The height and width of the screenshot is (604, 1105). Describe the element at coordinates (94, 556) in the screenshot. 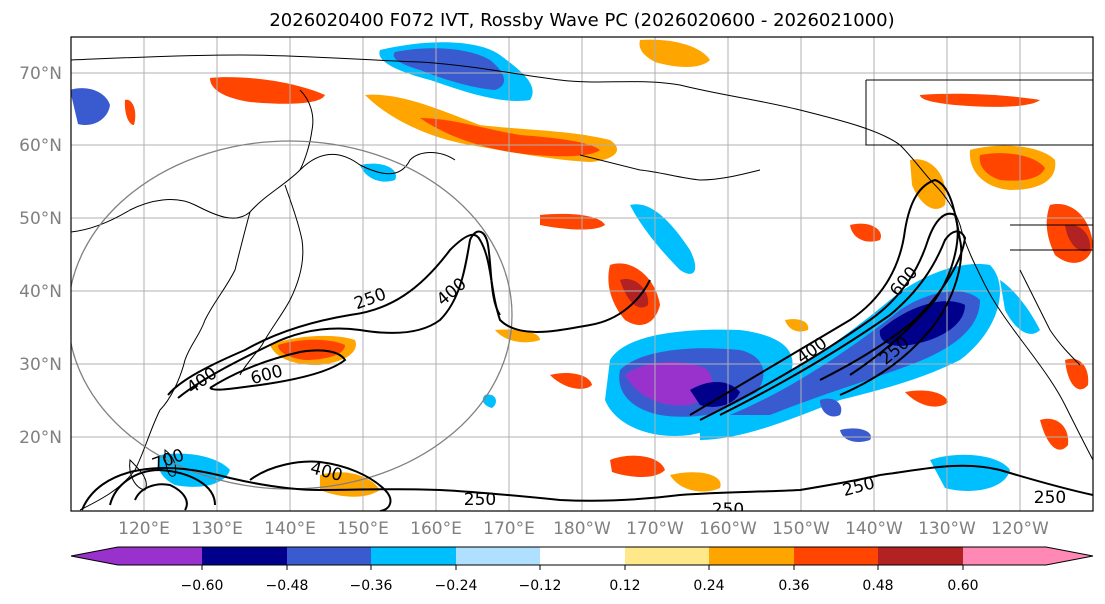

I see `colorbar-extension-low` at that location.